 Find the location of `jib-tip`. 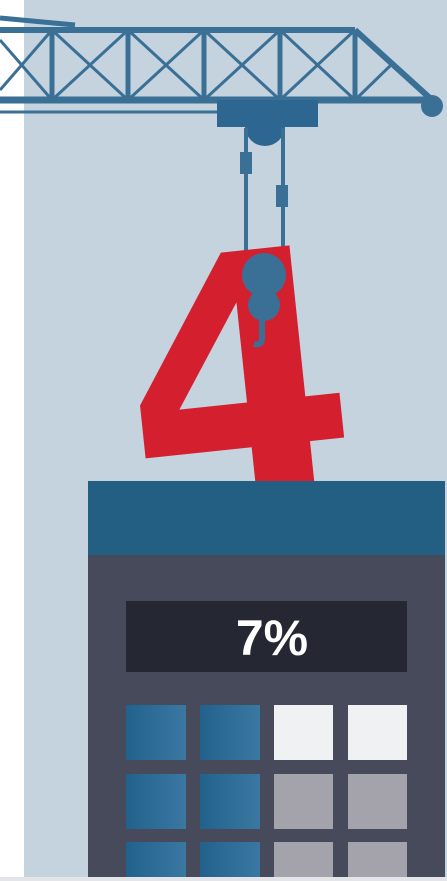

jib-tip is located at coordinates (432, 106).